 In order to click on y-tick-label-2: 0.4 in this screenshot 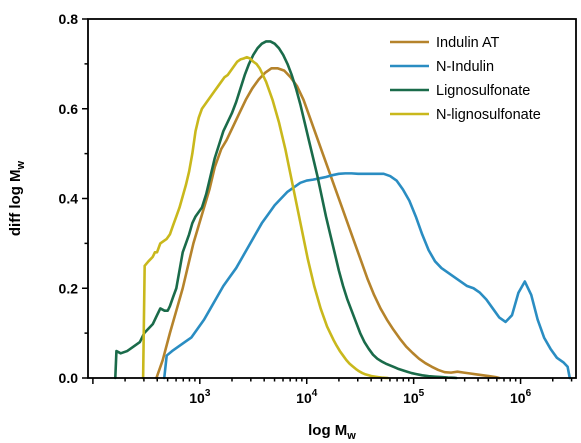, I will do `click(69, 199)`.